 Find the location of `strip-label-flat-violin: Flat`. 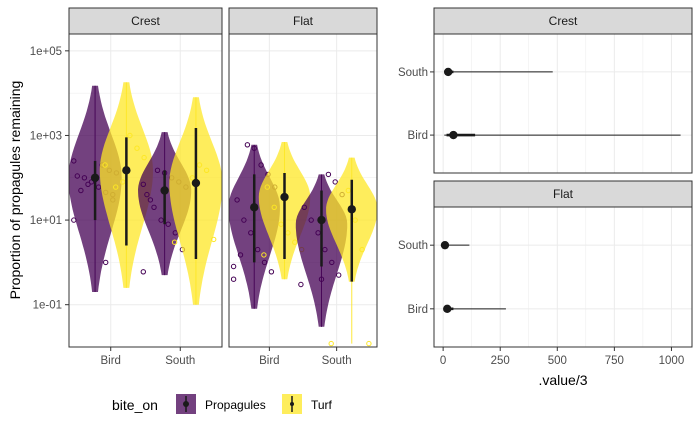

strip-label-flat-violin: Flat is located at coordinates (303, 21).